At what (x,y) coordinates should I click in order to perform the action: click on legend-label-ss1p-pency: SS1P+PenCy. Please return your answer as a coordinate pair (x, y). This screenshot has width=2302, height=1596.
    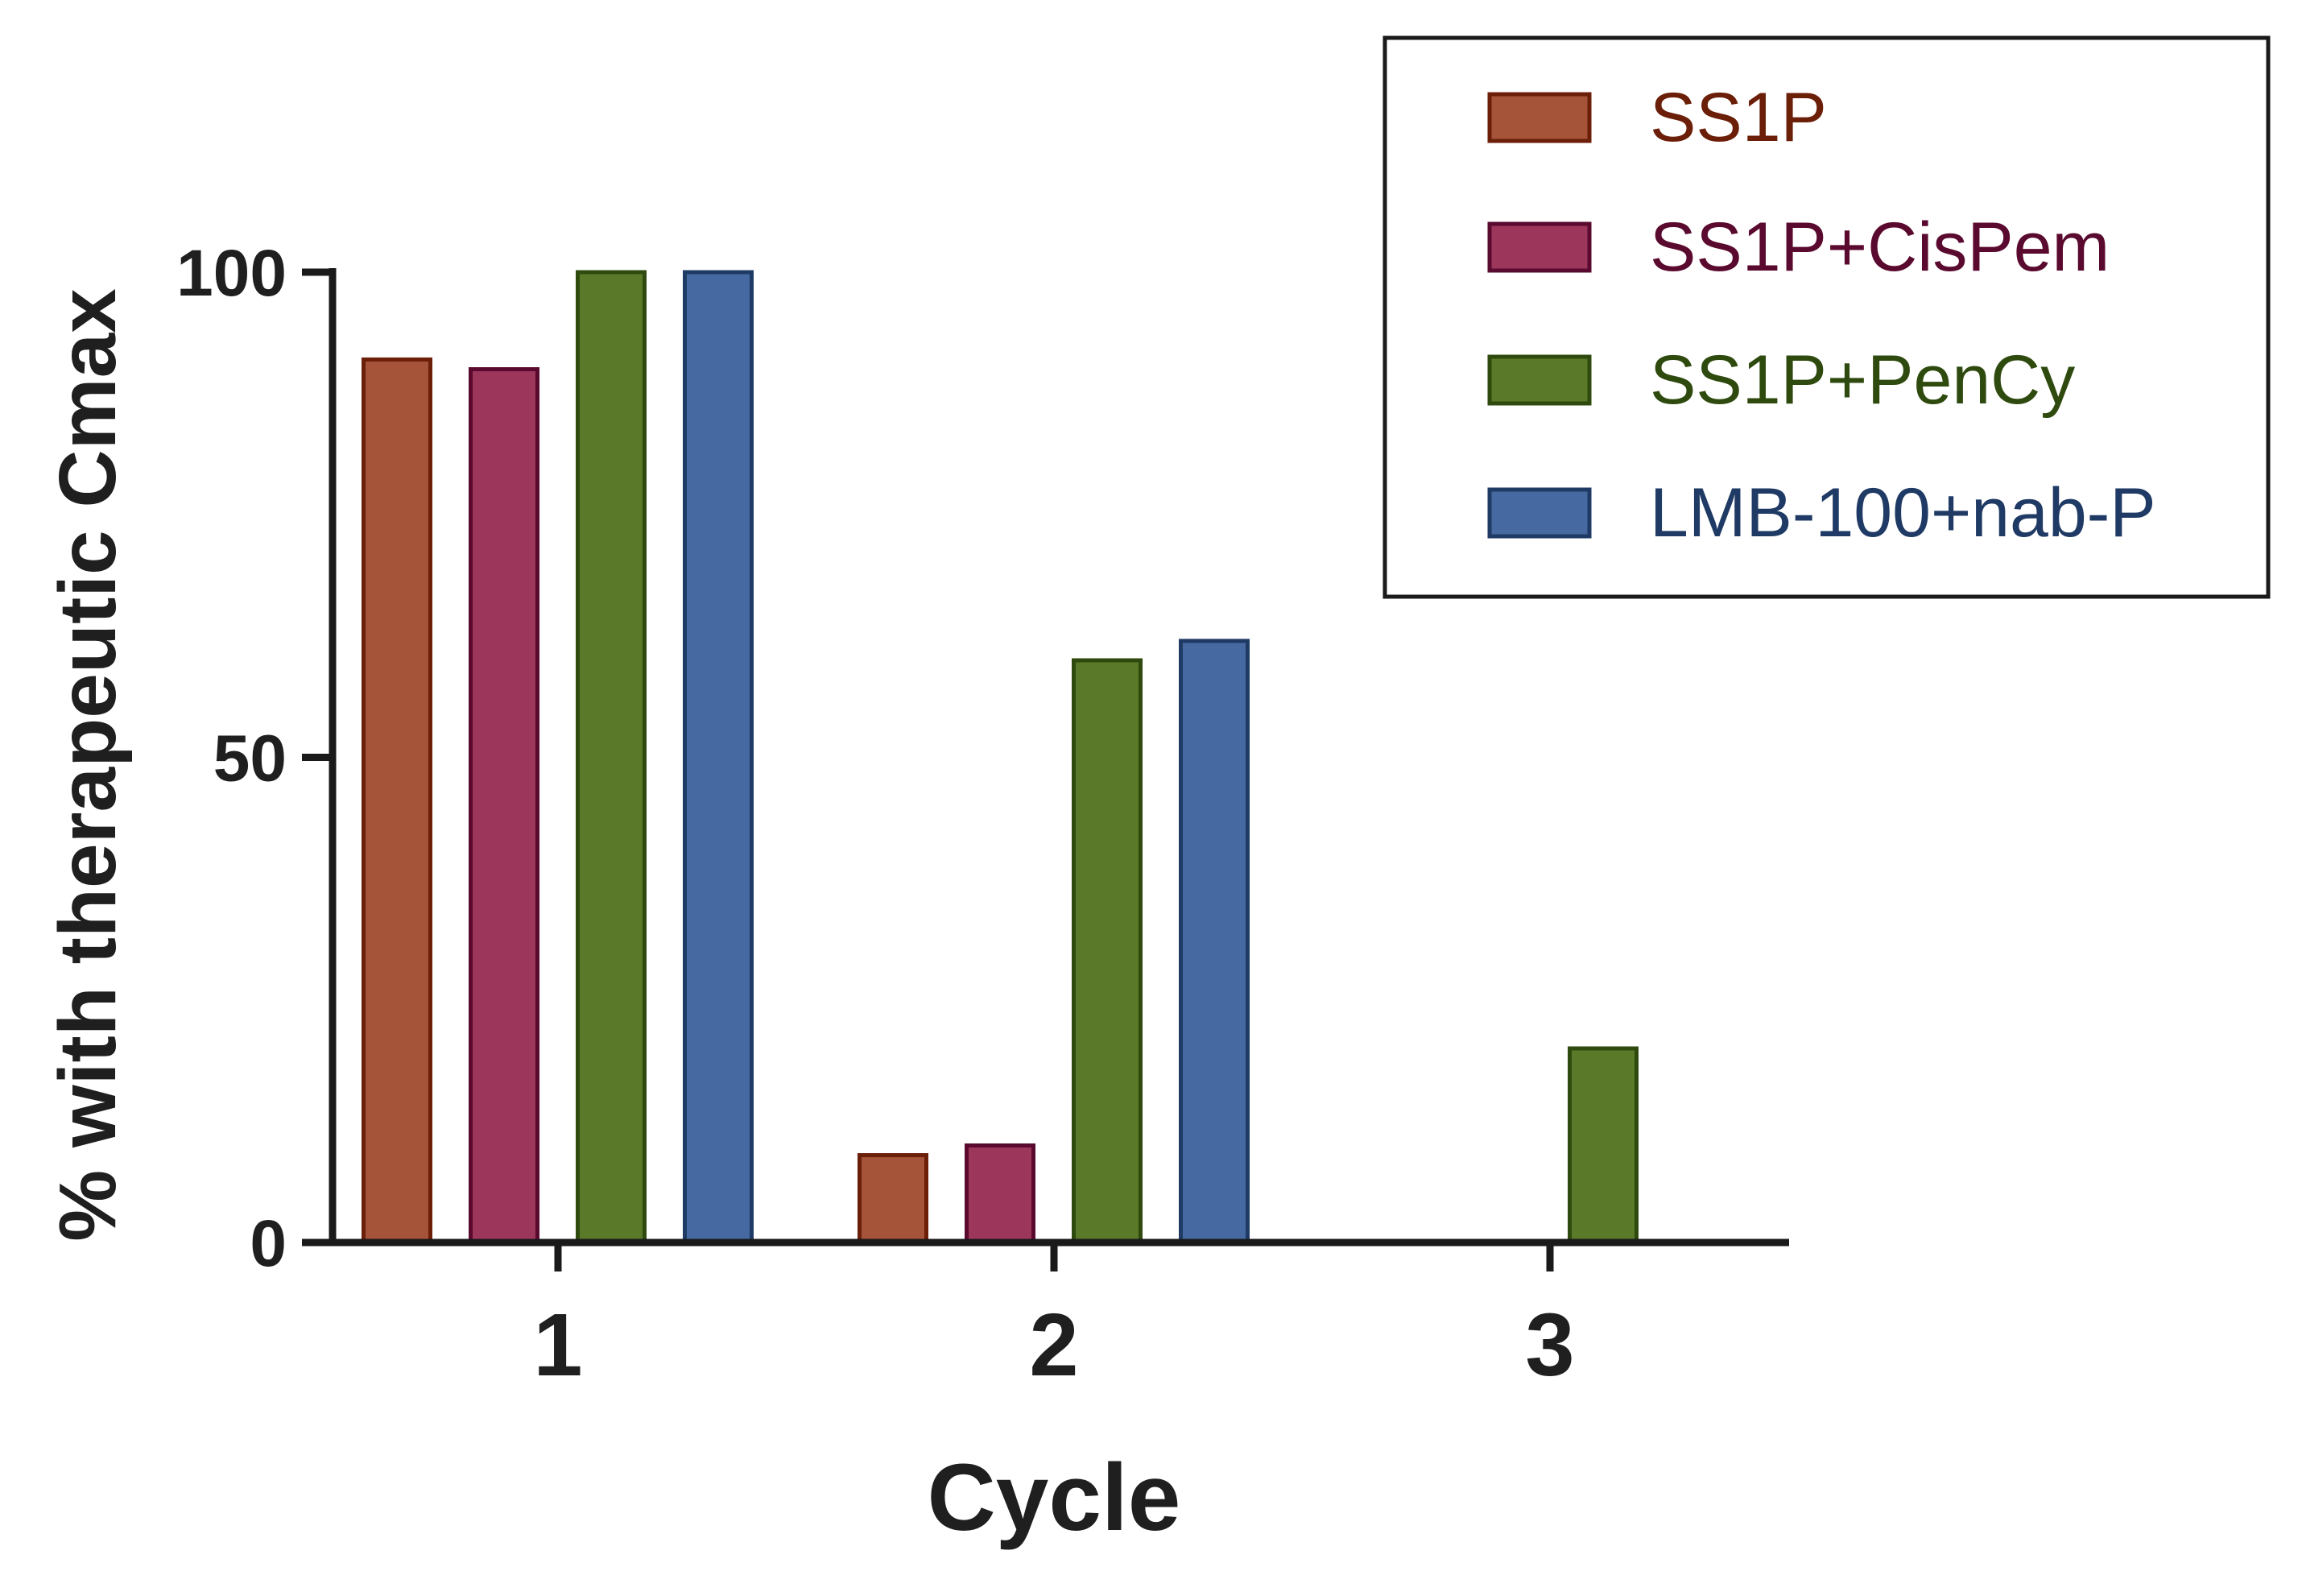
    Looking at the image, I should click on (1863, 380).